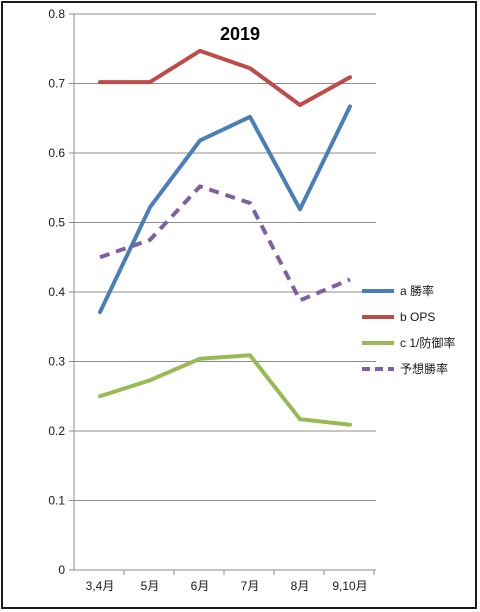 The image size is (480, 612). What do you see at coordinates (56, 362) in the screenshot?
I see `y-tick-label: 0.3` at bounding box center [56, 362].